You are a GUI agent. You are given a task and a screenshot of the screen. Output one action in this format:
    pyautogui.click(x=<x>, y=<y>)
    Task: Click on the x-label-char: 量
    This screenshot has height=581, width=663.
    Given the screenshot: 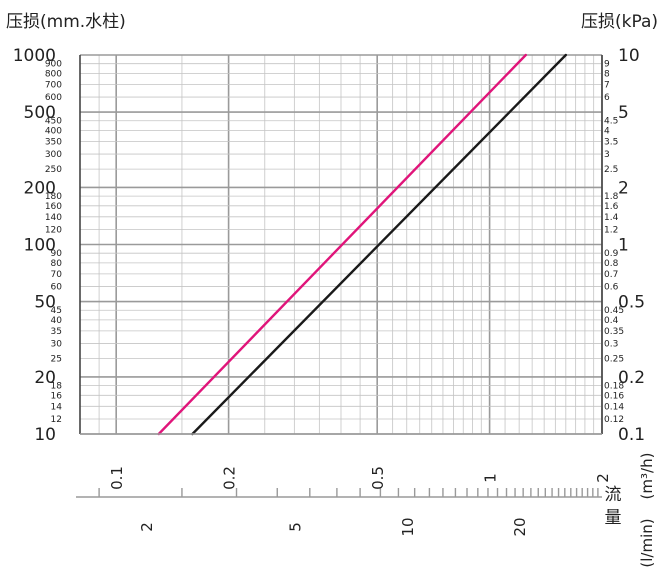 What is the action you would take?
    pyautogui.click(x=613, y=518)
    